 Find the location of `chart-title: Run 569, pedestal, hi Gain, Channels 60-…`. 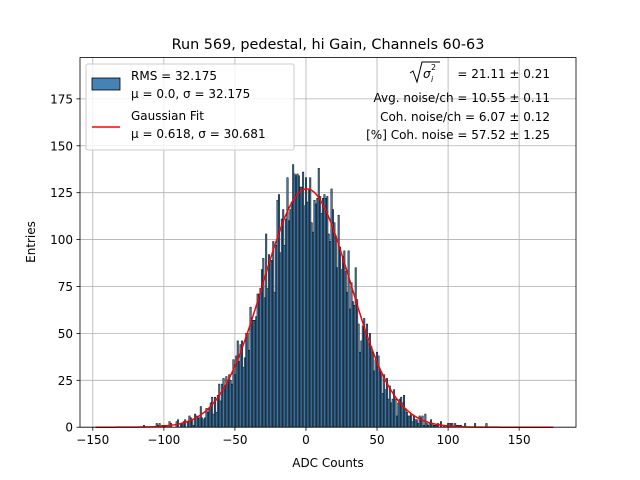

chart-title: Run 569, pedestal, hi Gain, Channels 60-… is located at coordinates (328, 45).